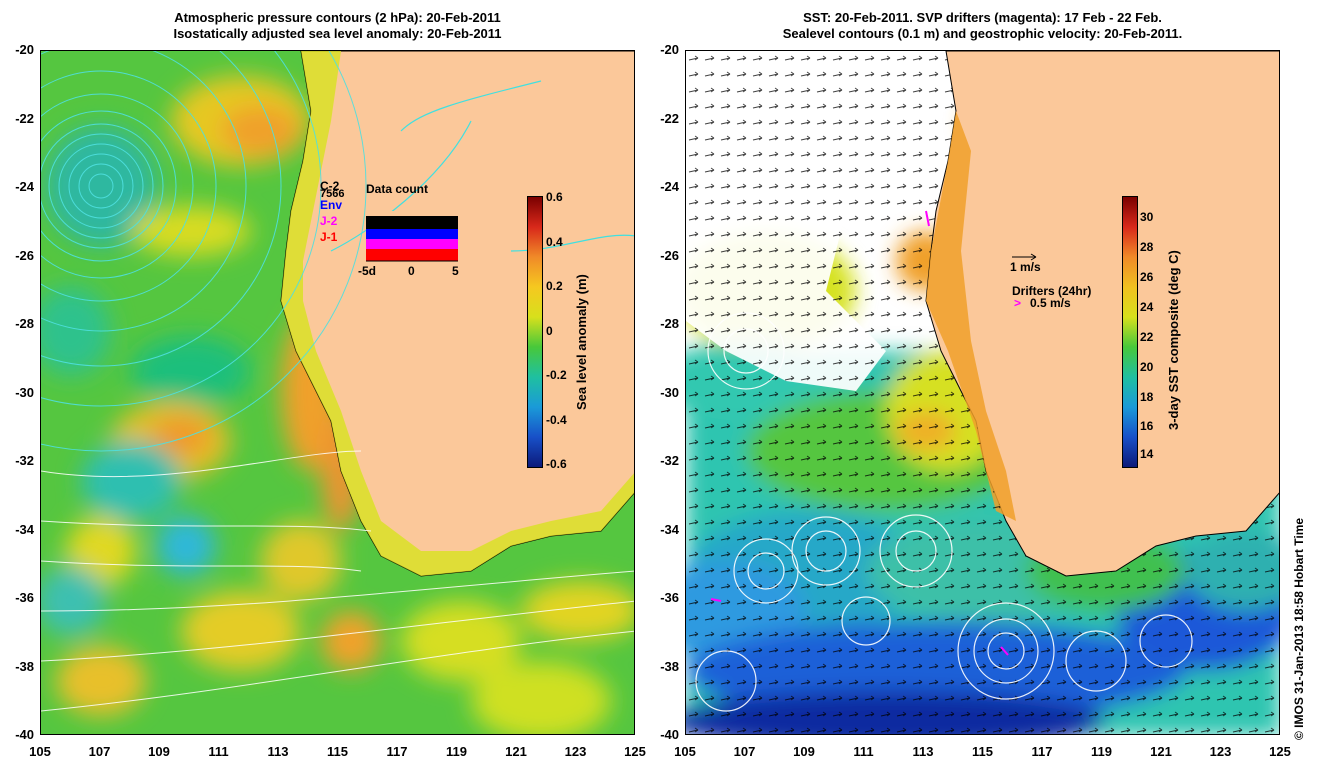 This screenshot has height=780, width=1320. Describe the element at coordinates (24, 323) in the screenshot. I see `left-lat-tick: -28` at that location.